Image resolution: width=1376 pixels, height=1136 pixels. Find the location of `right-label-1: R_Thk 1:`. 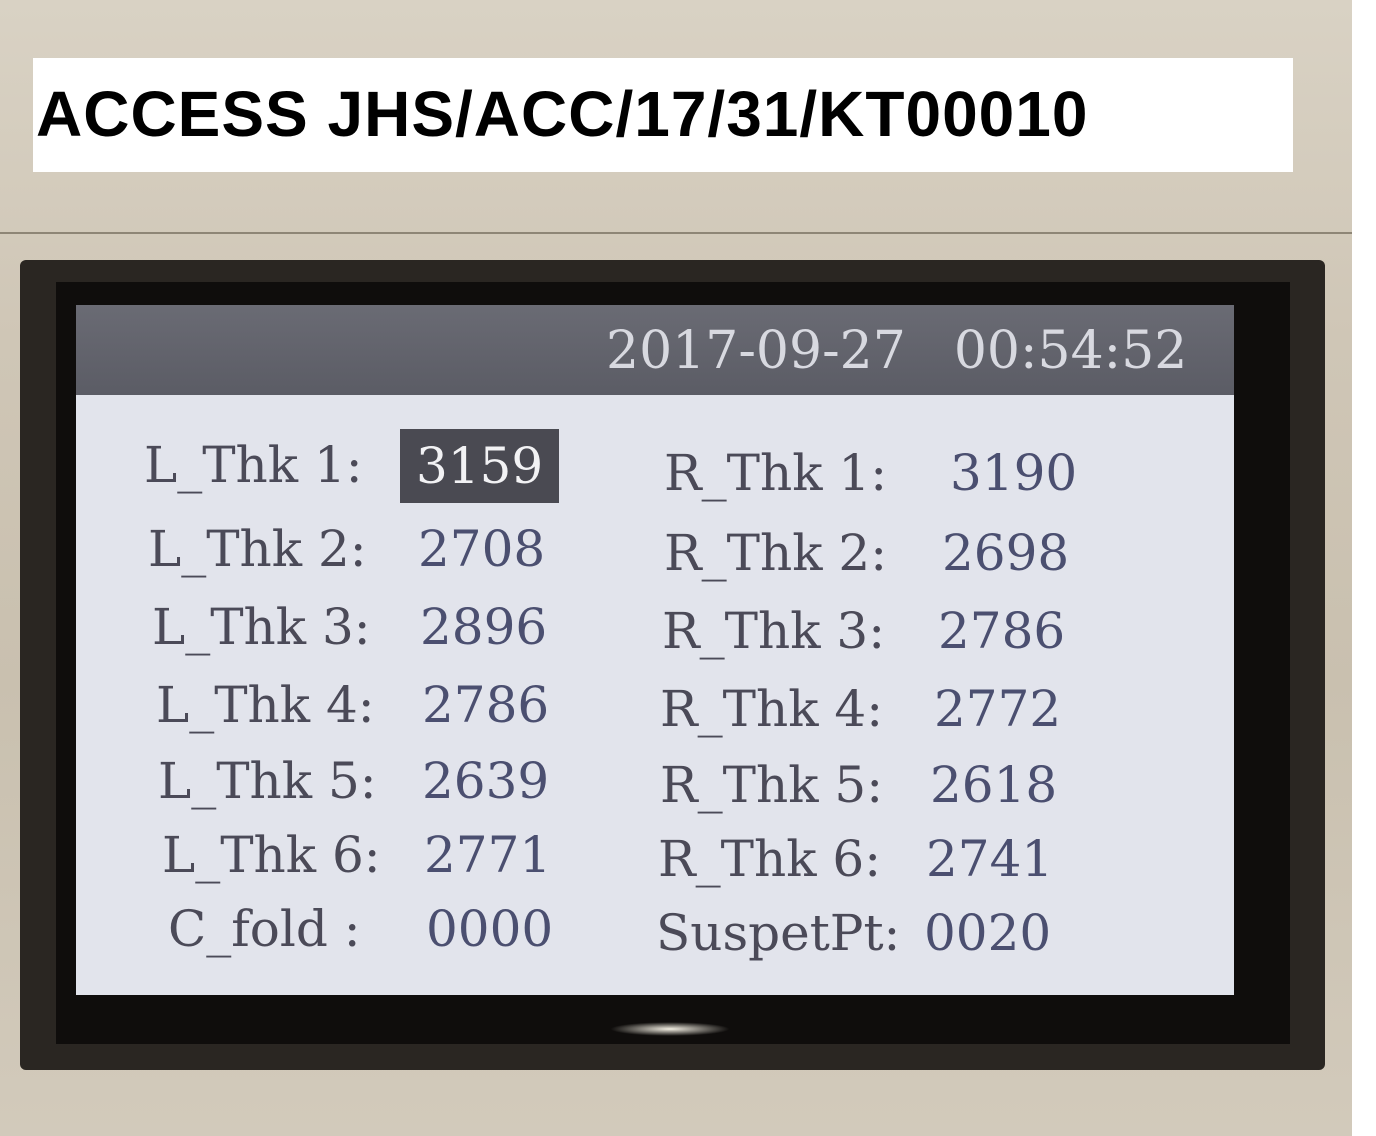

right-label-1: R_Thk 1: is located at coordinates (776, 473).